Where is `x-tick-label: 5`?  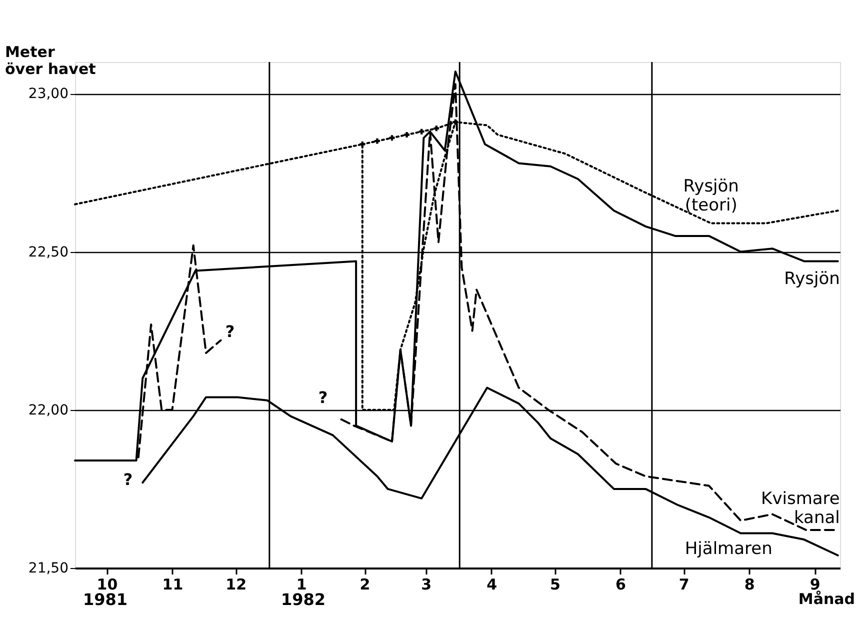
x-tick-label: 5 is located at coordinates (555, 585).